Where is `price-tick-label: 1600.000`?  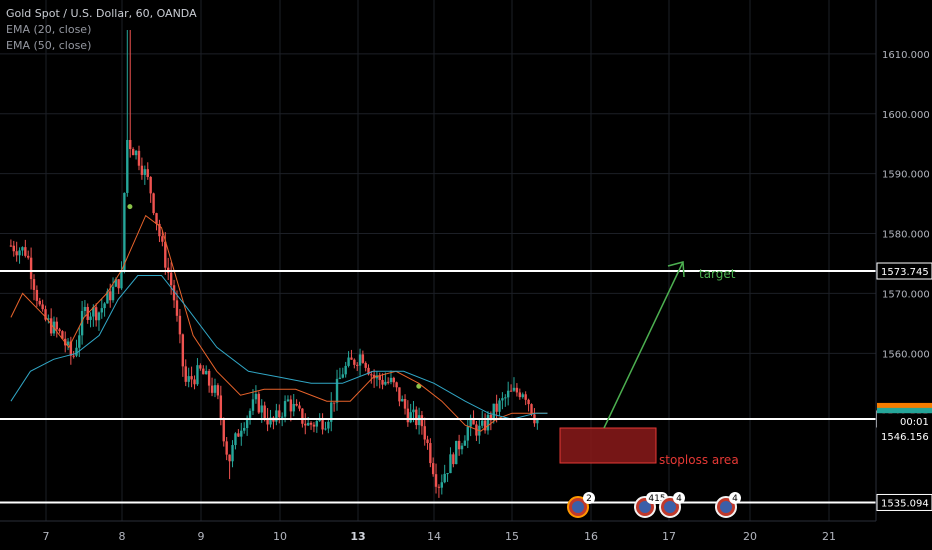
price-tick-label: 1600.000 is located at coordinates (906, 115).